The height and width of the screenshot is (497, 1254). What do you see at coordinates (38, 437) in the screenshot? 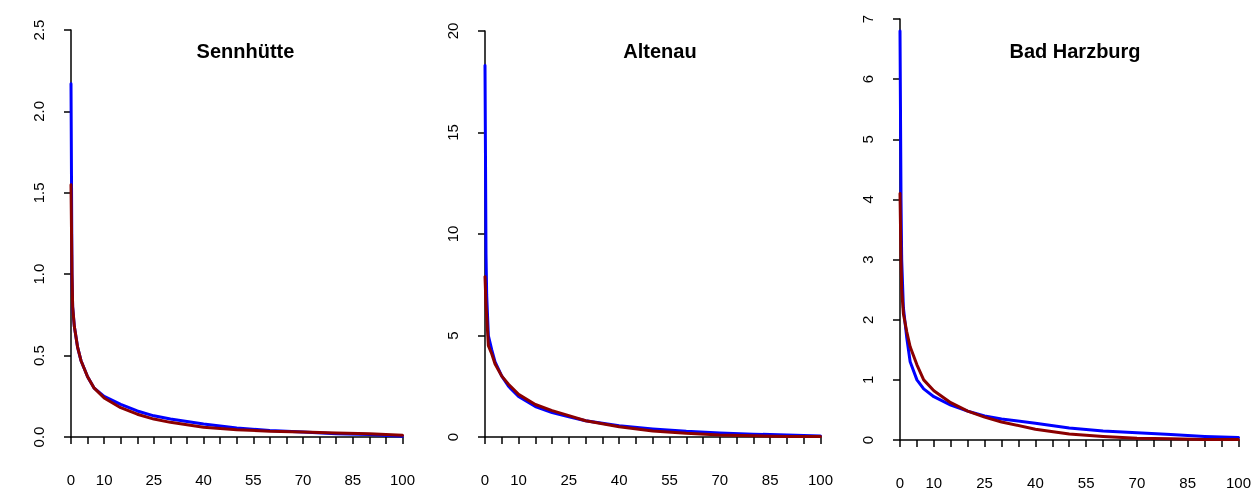
I see `y-tick-label: 0.0` at bounding box center [38, 437].